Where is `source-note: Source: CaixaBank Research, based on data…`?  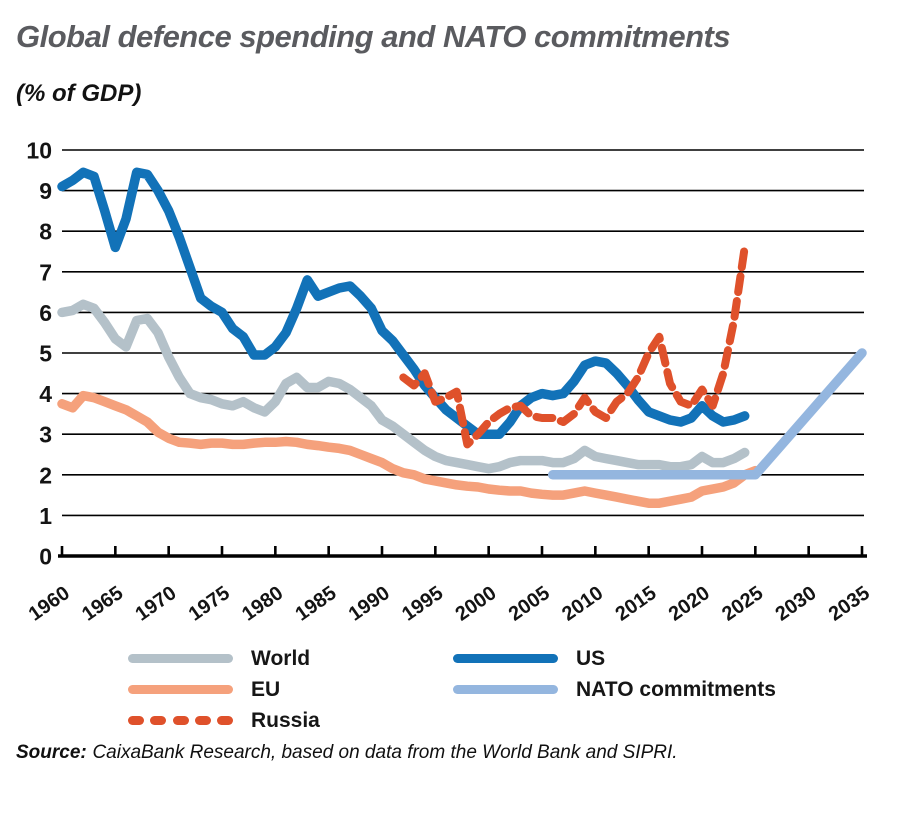
source-note: Source: CaixaBank Research, based on data… is located at coordinates (451, 753).